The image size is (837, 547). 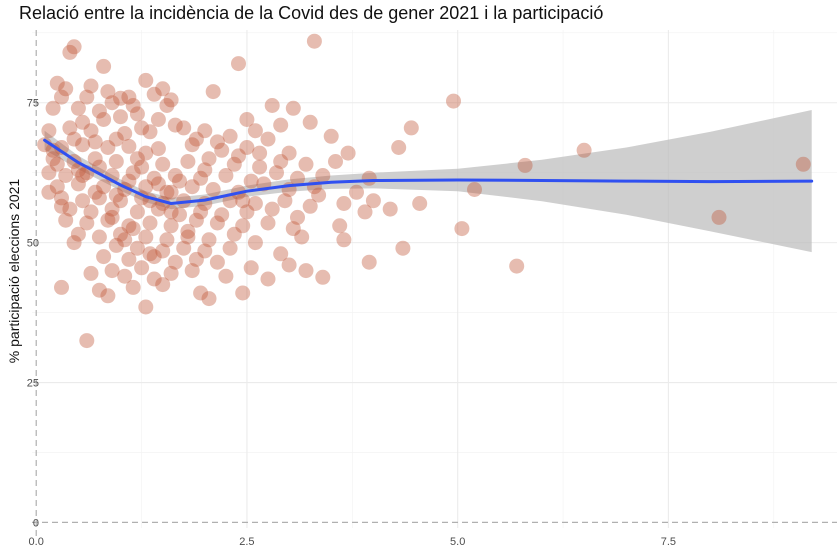 What do you see at coordinates (33, 104) in the screenshot?
I see `y-tick-label: 75` at bounding box center [33, 104].